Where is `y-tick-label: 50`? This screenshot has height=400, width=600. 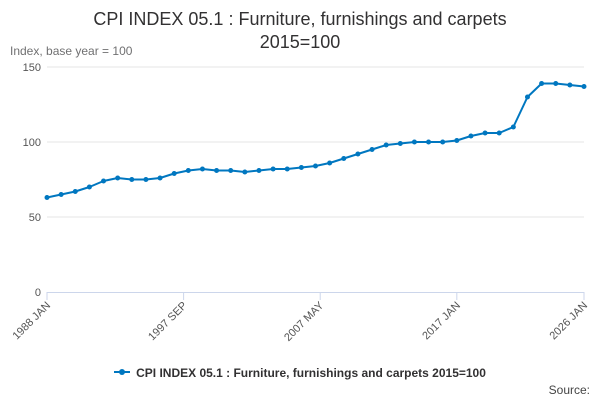
y-tick-label: 50 is located at coordinates (35, 218).